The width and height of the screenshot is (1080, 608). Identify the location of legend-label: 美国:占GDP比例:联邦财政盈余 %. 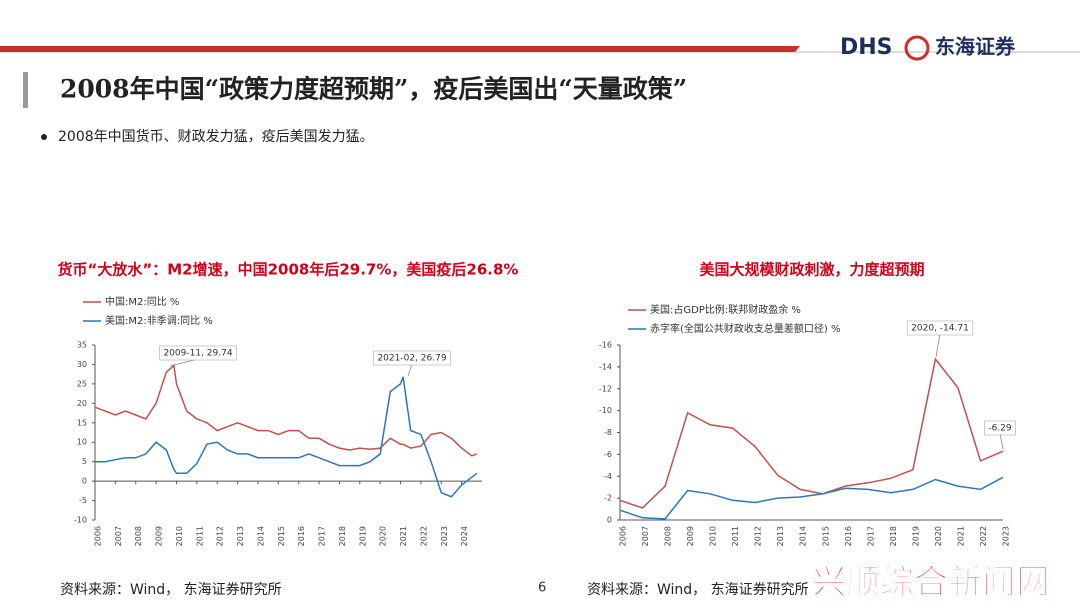
(725, 309).